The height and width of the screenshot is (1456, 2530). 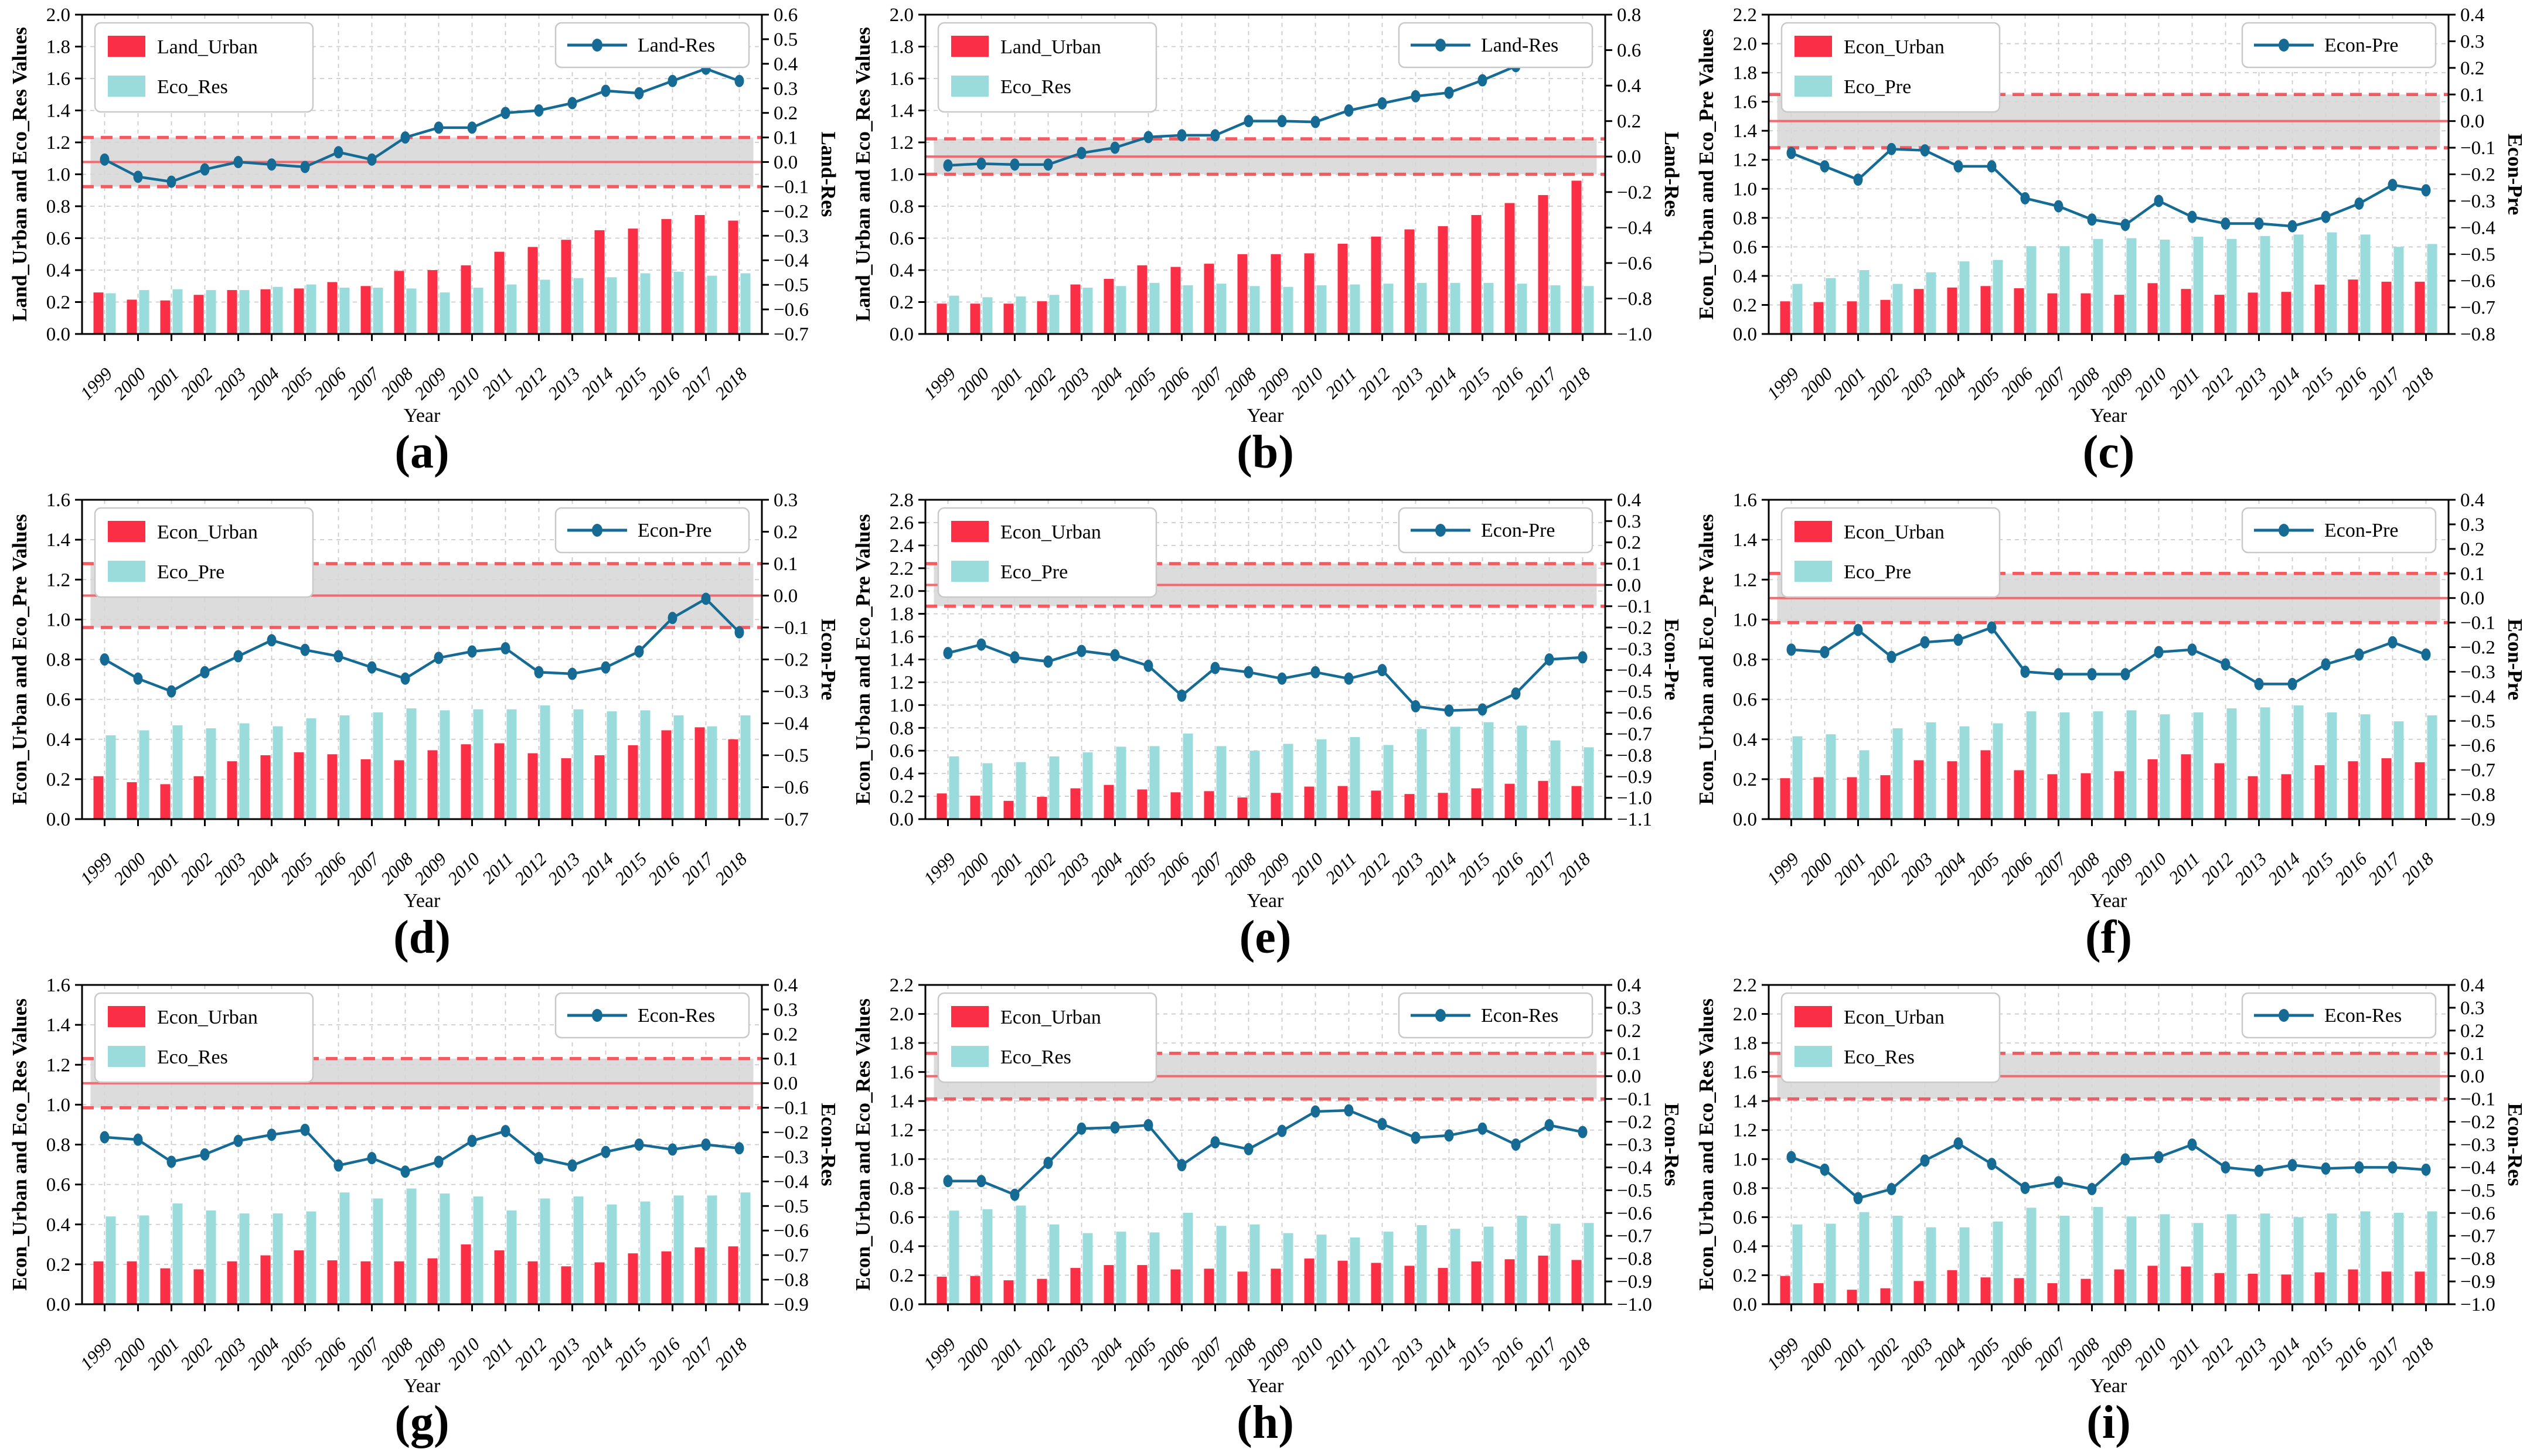 I want to click on legend-swatch-Eco_Res, so click(x=126, y=1056).